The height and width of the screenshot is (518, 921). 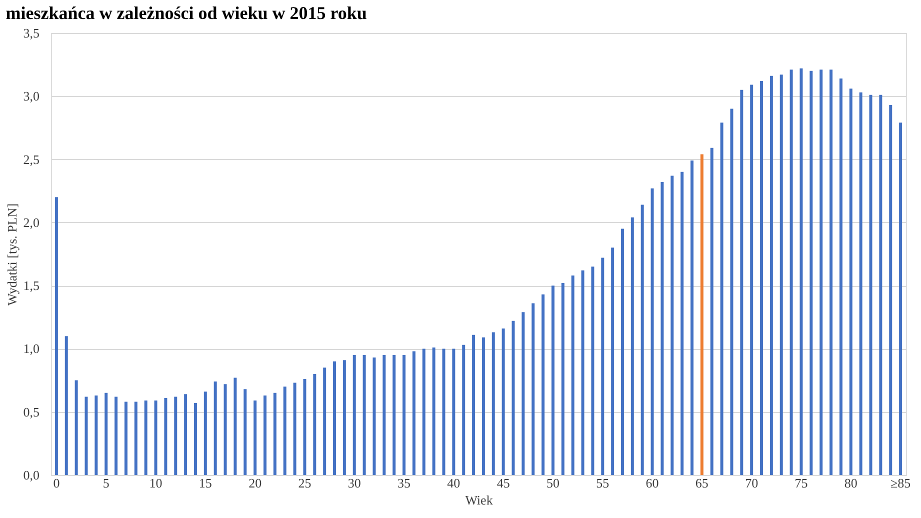 I want to click on y-tick-label: 2,5, so click(x=31, y=159).